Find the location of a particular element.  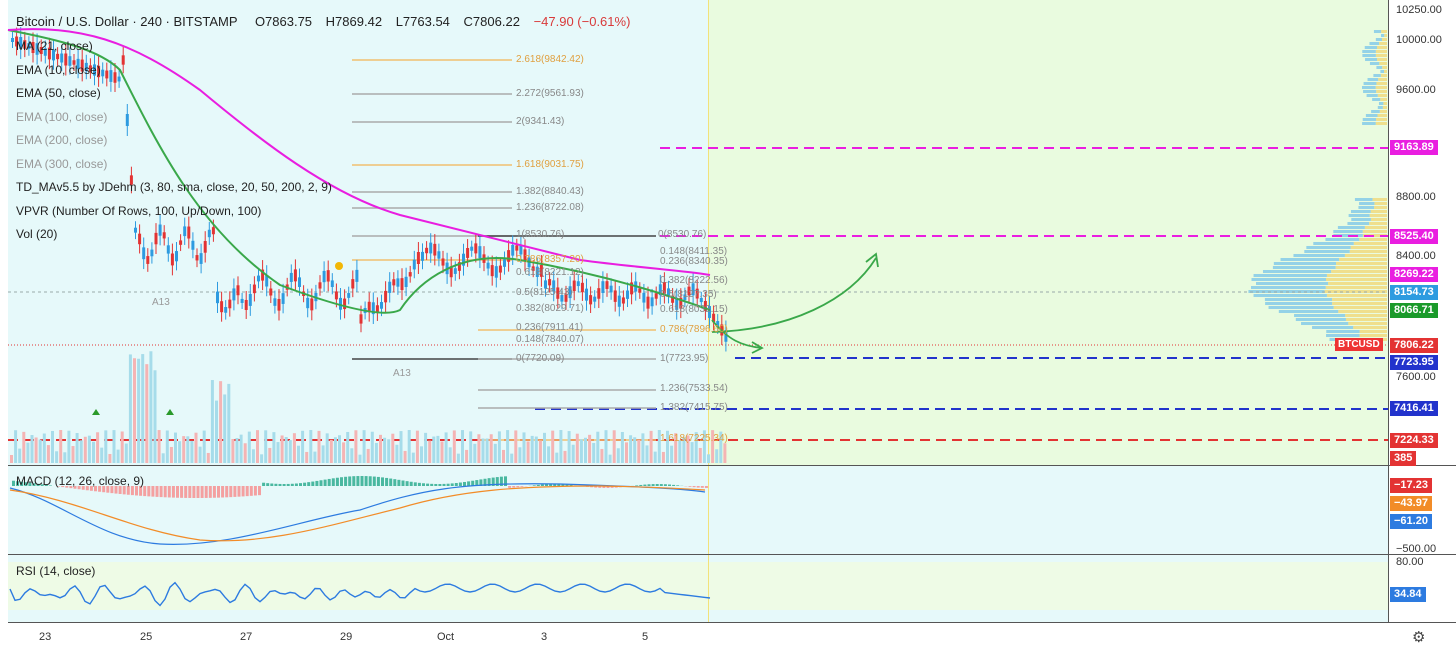

indicator-legend-item: VPVR (Number Of Rows, 100, Up/Down, 100) is located at coordinates (139, 210).